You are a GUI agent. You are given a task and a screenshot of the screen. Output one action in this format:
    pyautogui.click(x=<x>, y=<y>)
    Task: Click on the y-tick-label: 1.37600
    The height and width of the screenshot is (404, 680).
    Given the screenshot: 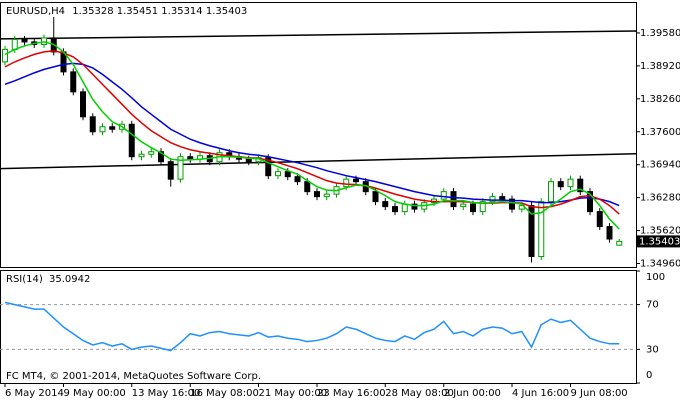 What is the action you would take?
    pyautogui.click(x=660, y=132)
    